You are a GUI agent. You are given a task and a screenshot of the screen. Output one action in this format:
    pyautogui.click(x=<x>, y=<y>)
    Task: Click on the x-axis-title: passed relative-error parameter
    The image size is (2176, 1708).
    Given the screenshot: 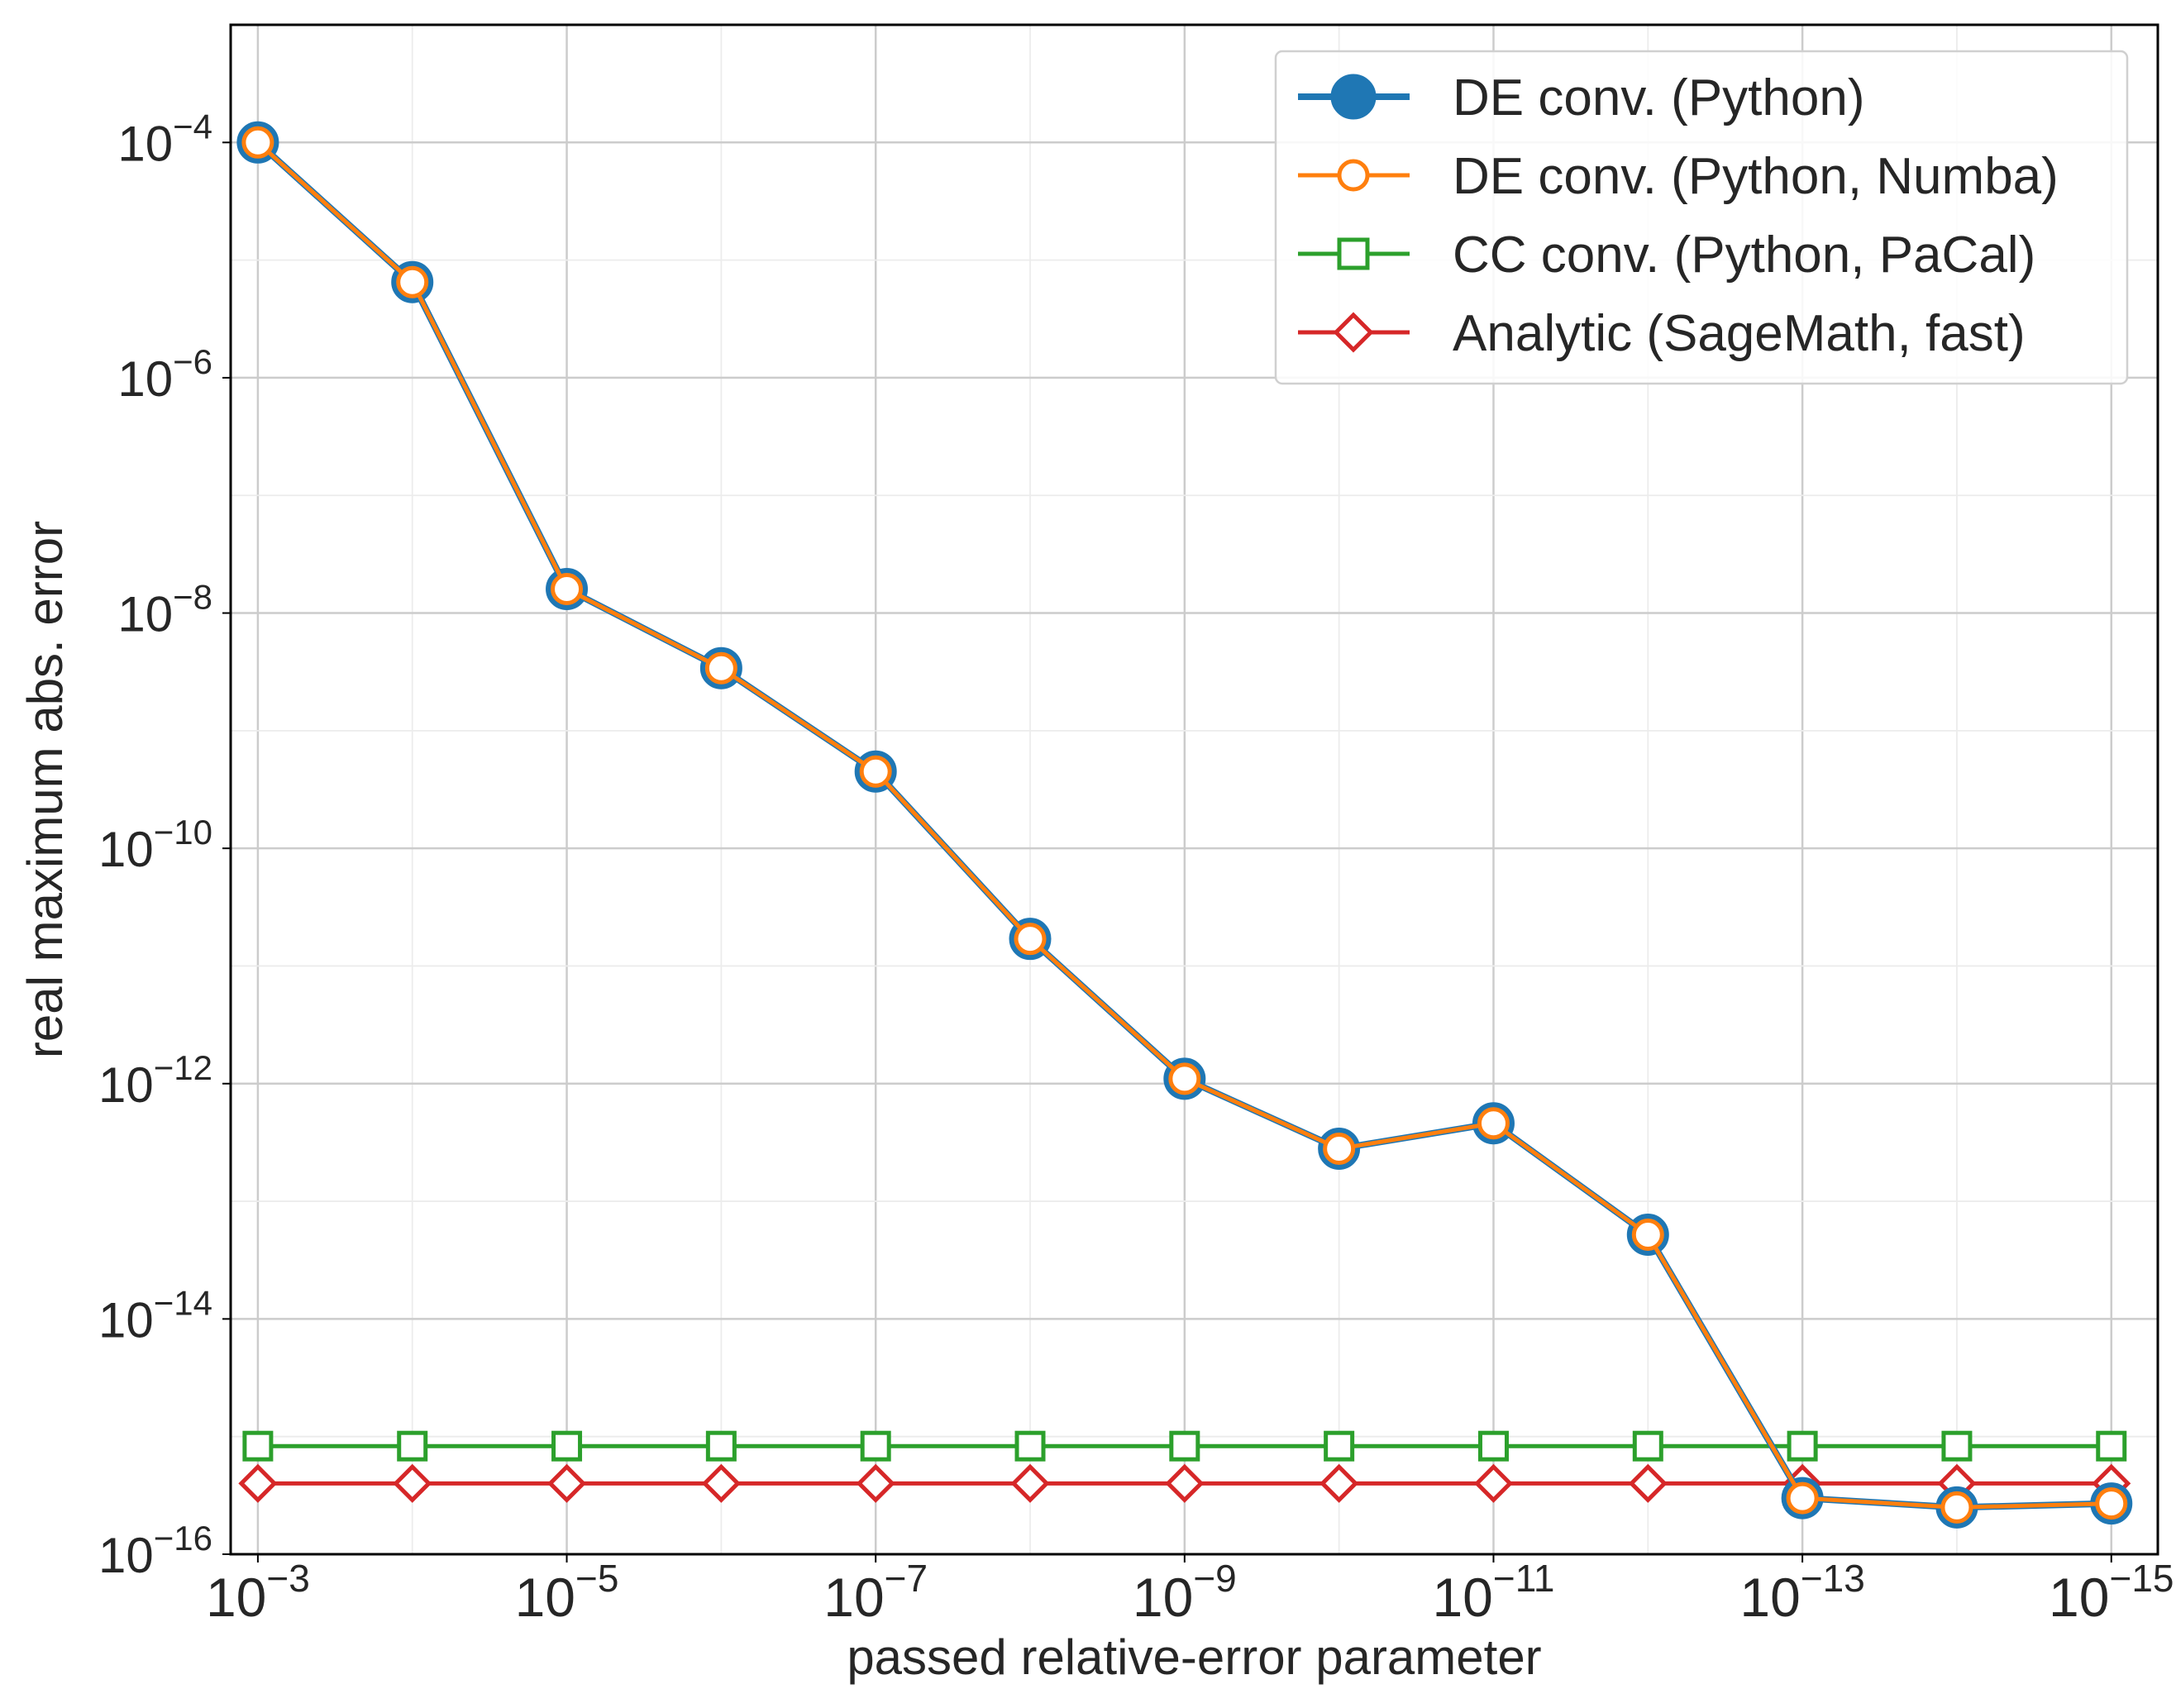 What is the action you would take?
    pyautogui.click(x=1194, y=1657)
    